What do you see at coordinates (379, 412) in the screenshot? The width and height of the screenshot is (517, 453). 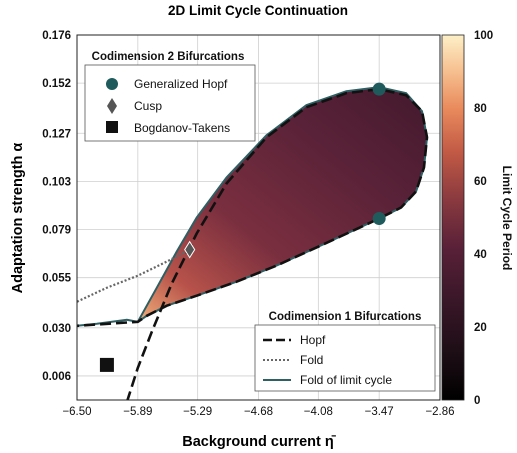 I see `x-tick-label: −3.47` at bounding box center [379, 412].